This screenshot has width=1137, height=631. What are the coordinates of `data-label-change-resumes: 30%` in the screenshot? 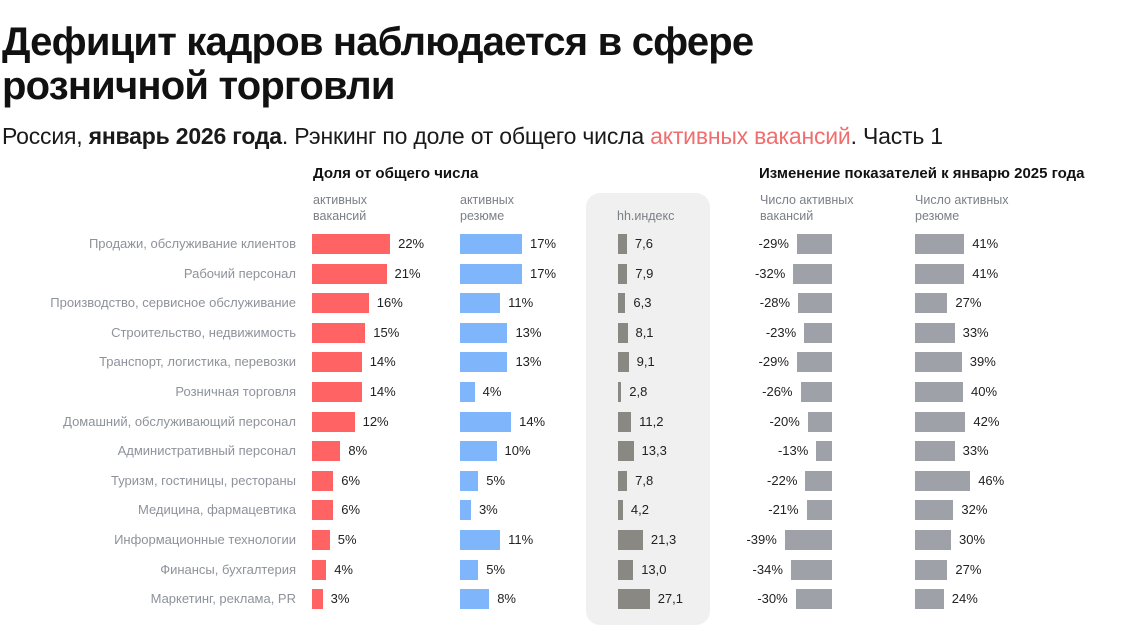 It's located at (972, 539).